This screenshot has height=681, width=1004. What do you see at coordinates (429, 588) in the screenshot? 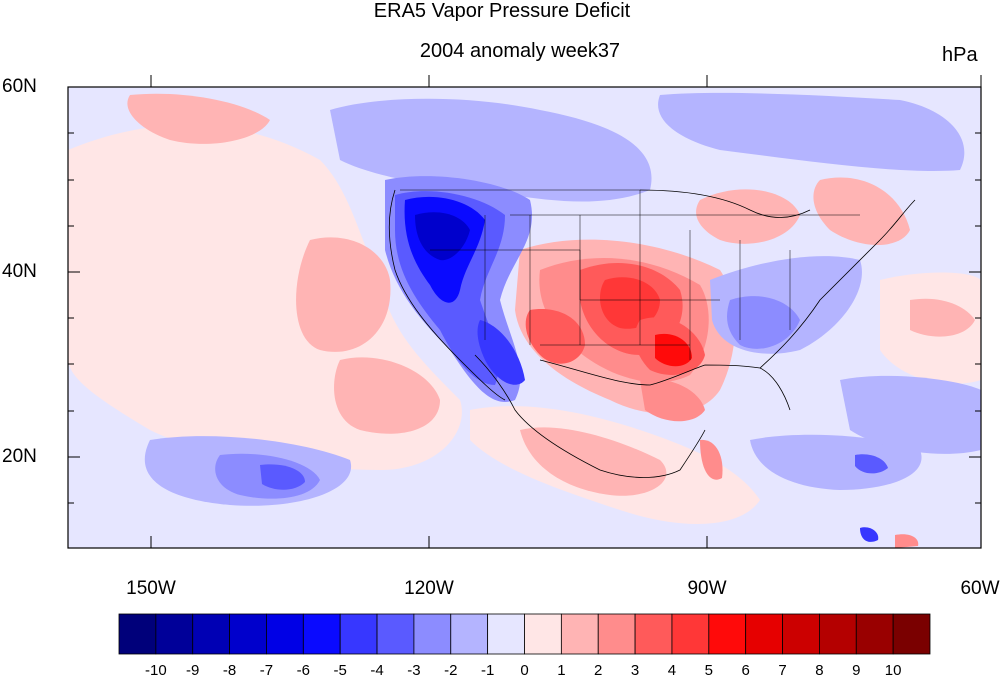
I see `x-tick-label-120w: 120W` at bounding box center [429, 588].